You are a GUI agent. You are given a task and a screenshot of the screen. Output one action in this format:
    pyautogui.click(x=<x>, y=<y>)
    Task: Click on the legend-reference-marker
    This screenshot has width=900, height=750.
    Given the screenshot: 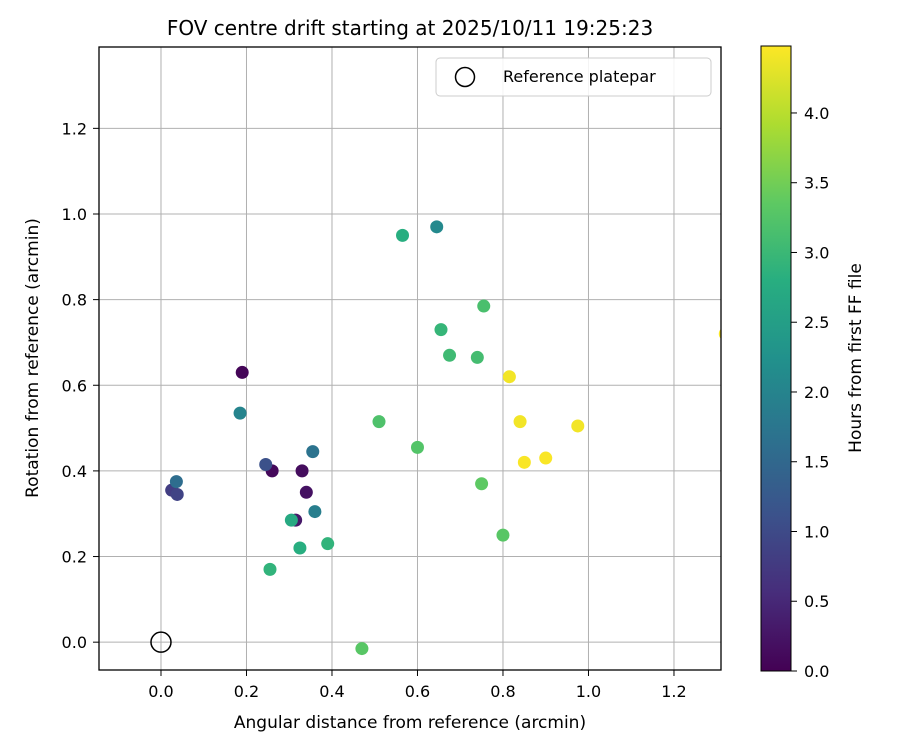 What is the action you would take?
    pyautogui.click(x=465, y=77)
    